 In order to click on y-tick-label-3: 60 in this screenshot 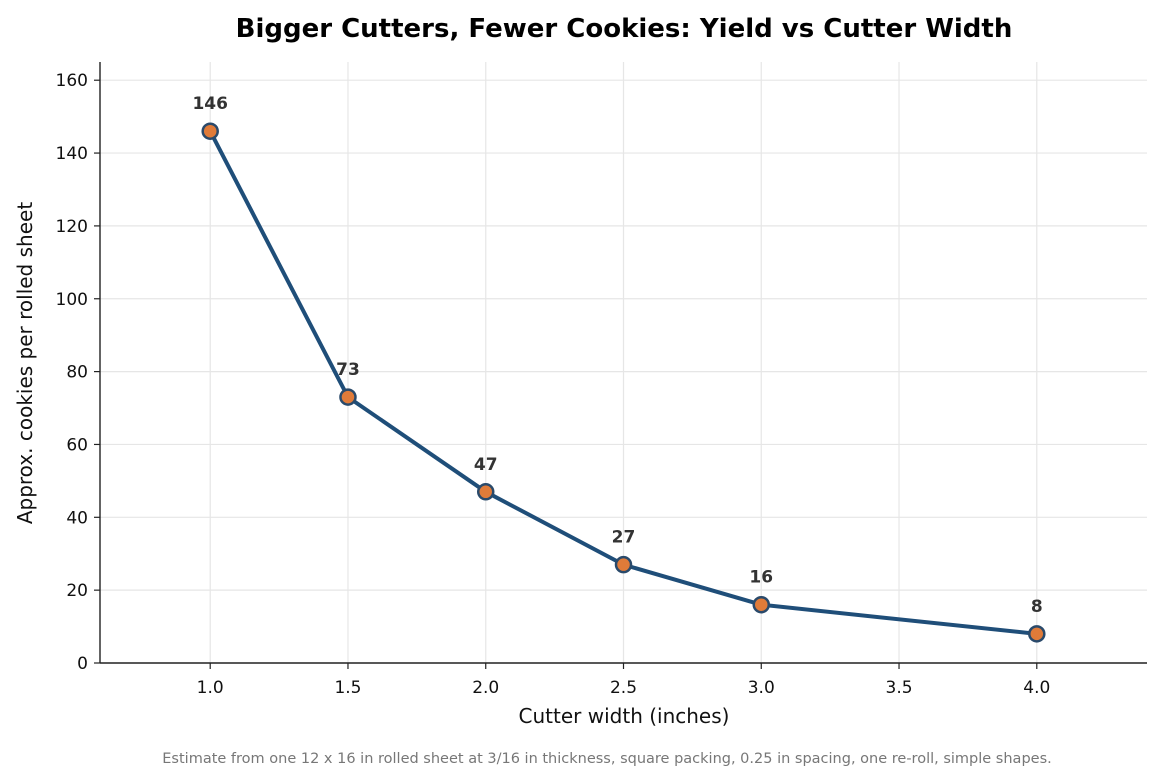, I will do `click(77, 445)`.